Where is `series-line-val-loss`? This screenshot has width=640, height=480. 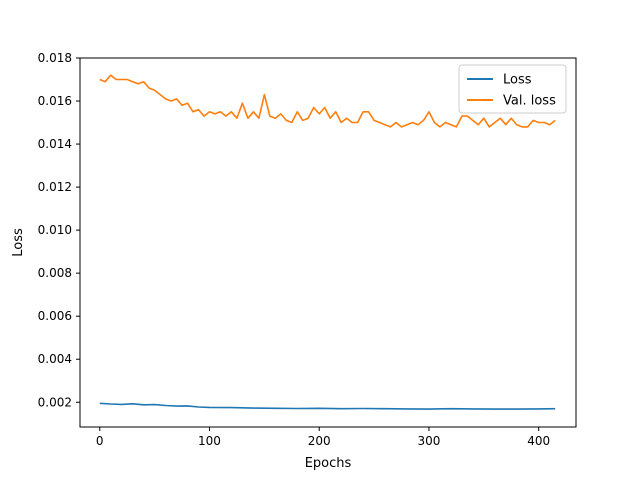
series-line-val-loss is located at coordinates (327, 101).